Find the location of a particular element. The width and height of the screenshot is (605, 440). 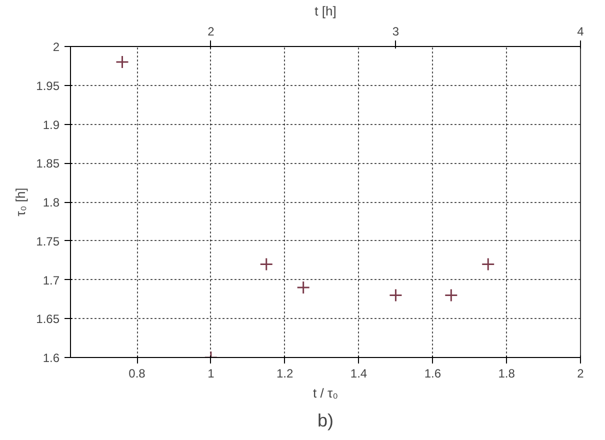

y-tick-label: 1.85 is located at coordinates (48, 163).